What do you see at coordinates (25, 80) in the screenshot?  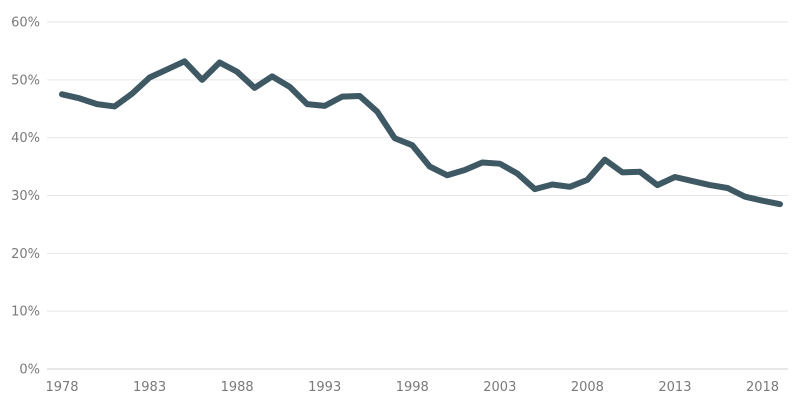 I see `y-tick-label: 50%` at bounding box center [25, 80].